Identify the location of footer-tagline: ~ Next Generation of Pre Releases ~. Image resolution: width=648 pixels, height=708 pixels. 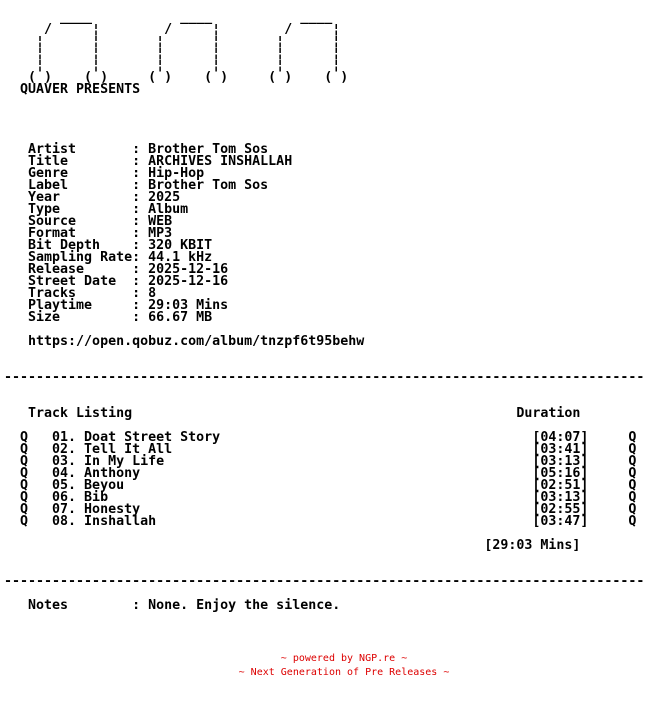
(344, 672).